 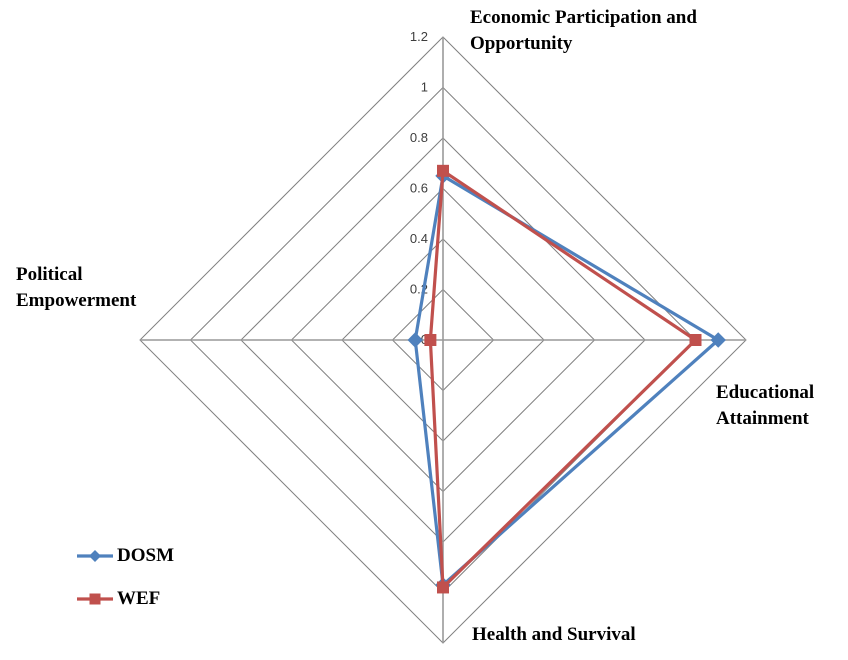 I want to click on legend-diamond-marker, so click(x=95, y=556).